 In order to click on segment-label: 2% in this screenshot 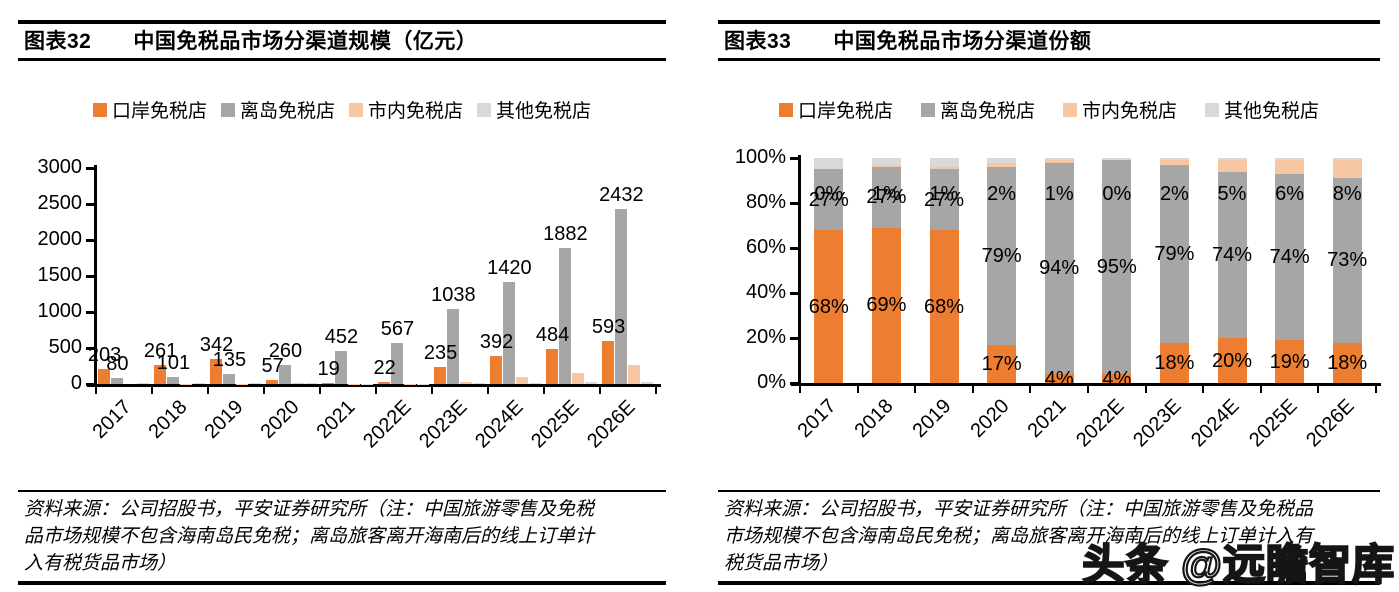, I will do `click(1002, 194)`.